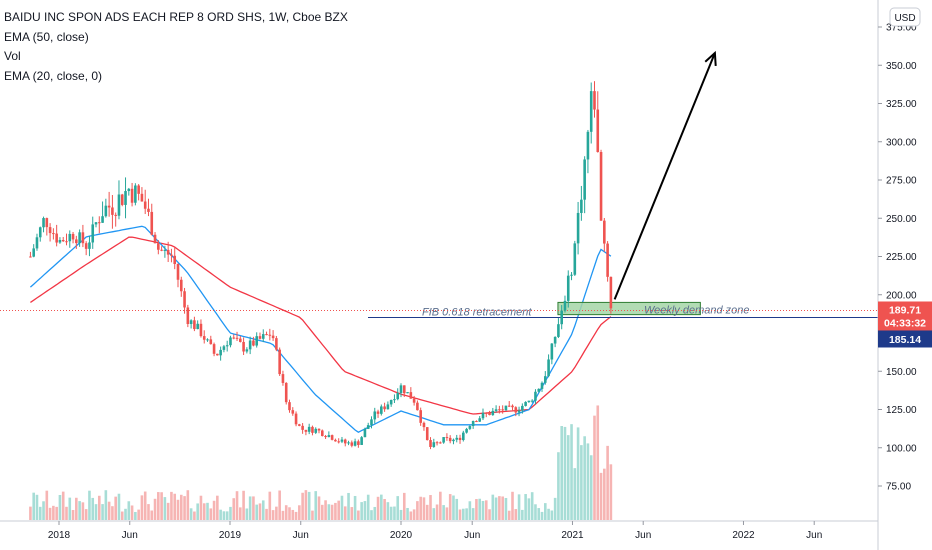 This screenshot has height=550, width=932. Describe the element at coordinates (901, 104) in the screenshot. I see `price-tick-label: 325.00` at that location.